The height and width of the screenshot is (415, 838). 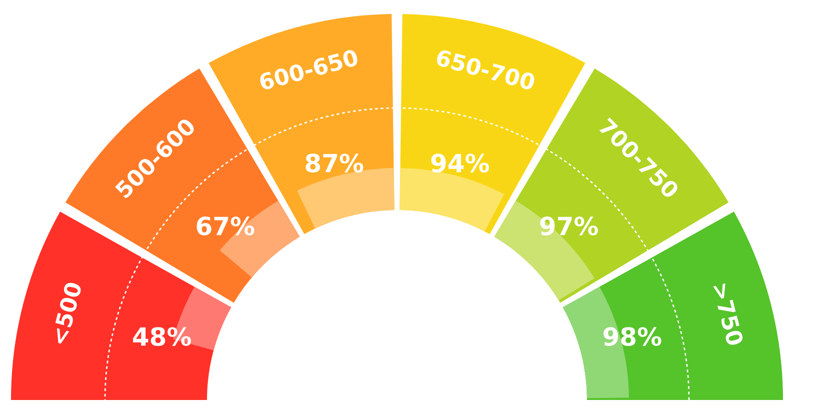 I want to click on category-label: >750, so click(x=728, y=314).